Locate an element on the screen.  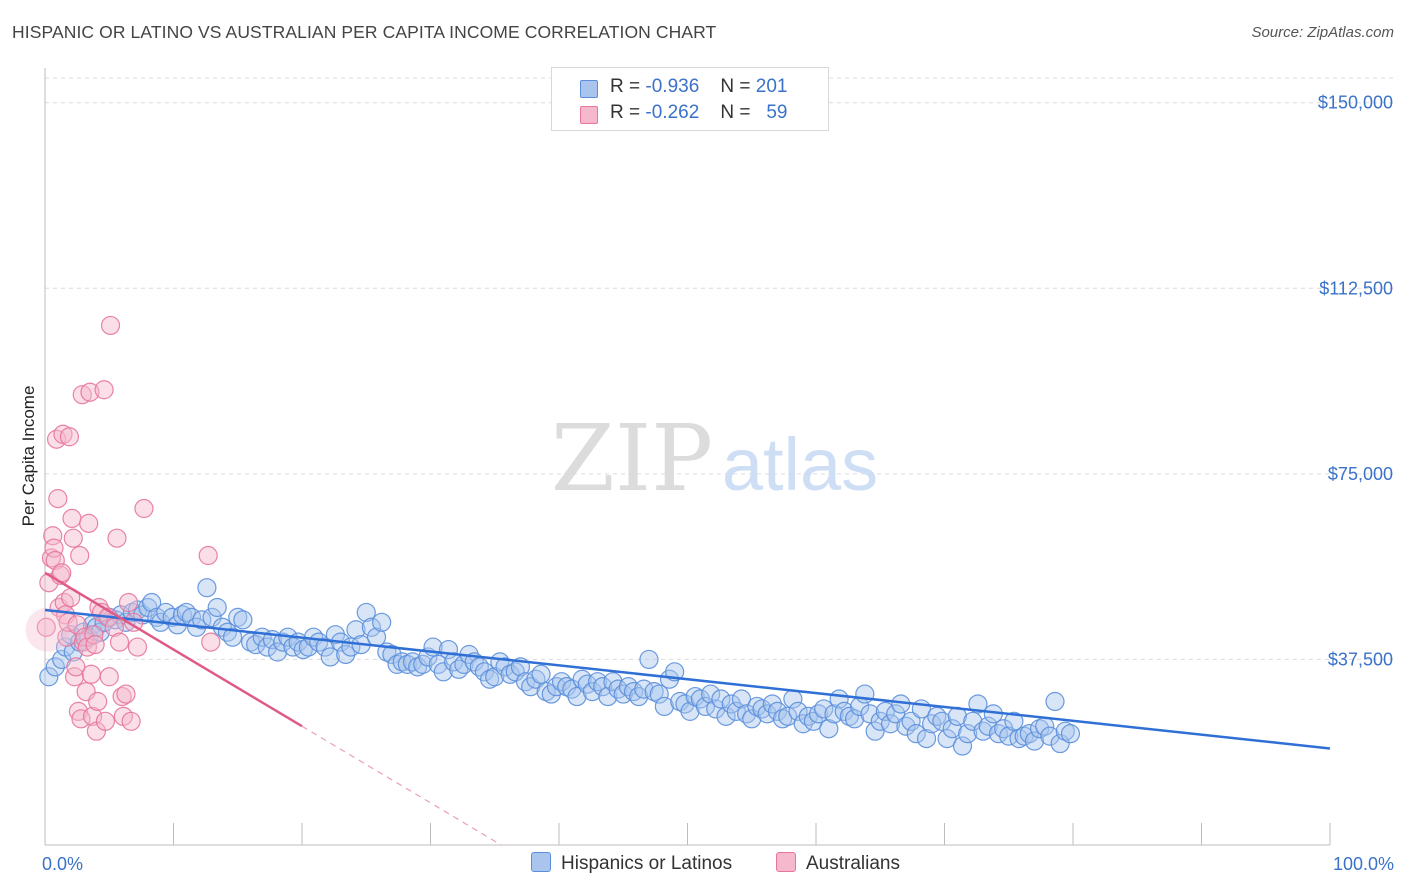
legend-swatch-blue is located at coordinates (589, 89).